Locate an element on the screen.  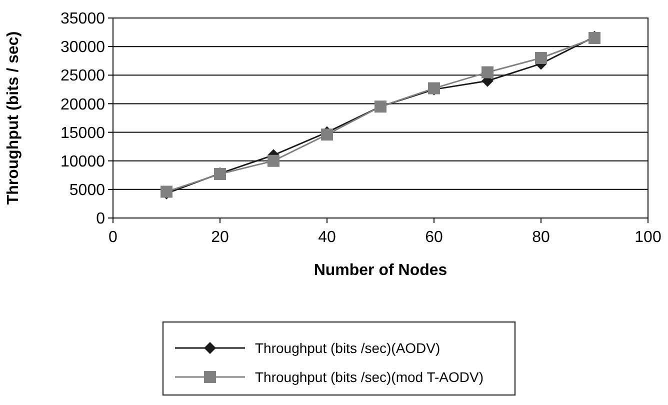
y-tick-label: 25000 is located at coordinates (83, 76).